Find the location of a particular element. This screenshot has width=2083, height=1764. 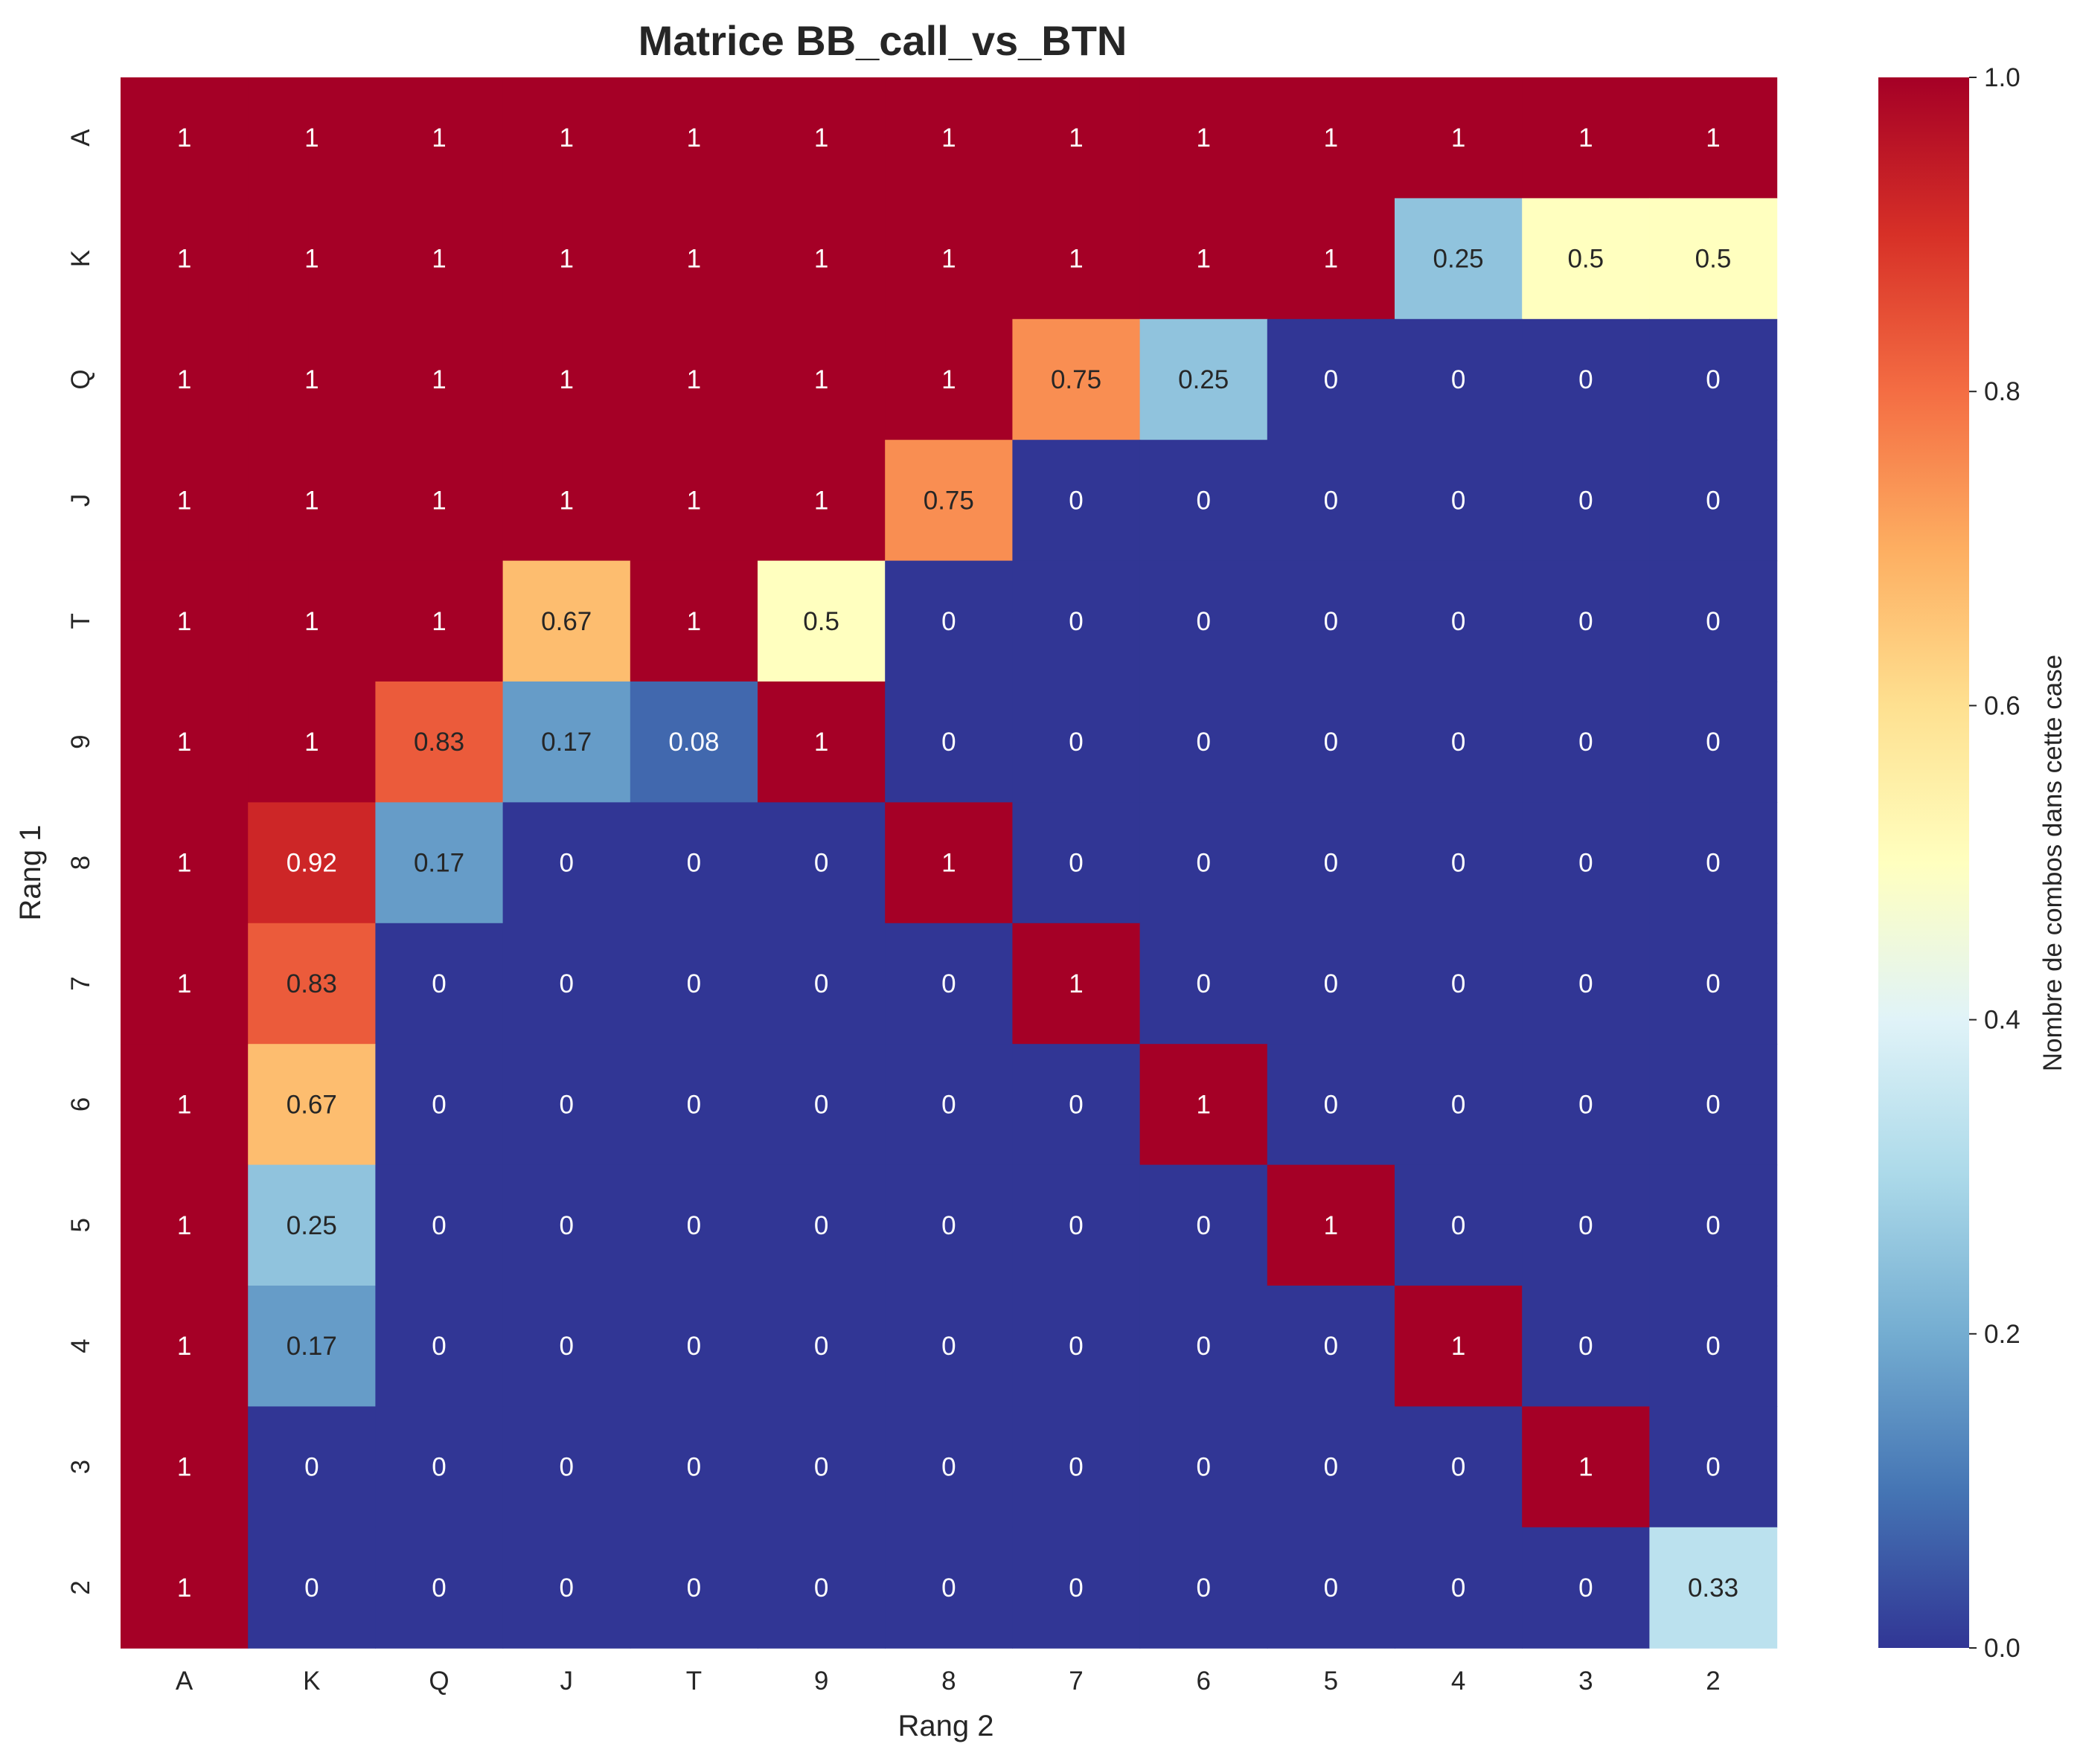

cell-value-label: 0.08 is located at coordinates (693, 742).